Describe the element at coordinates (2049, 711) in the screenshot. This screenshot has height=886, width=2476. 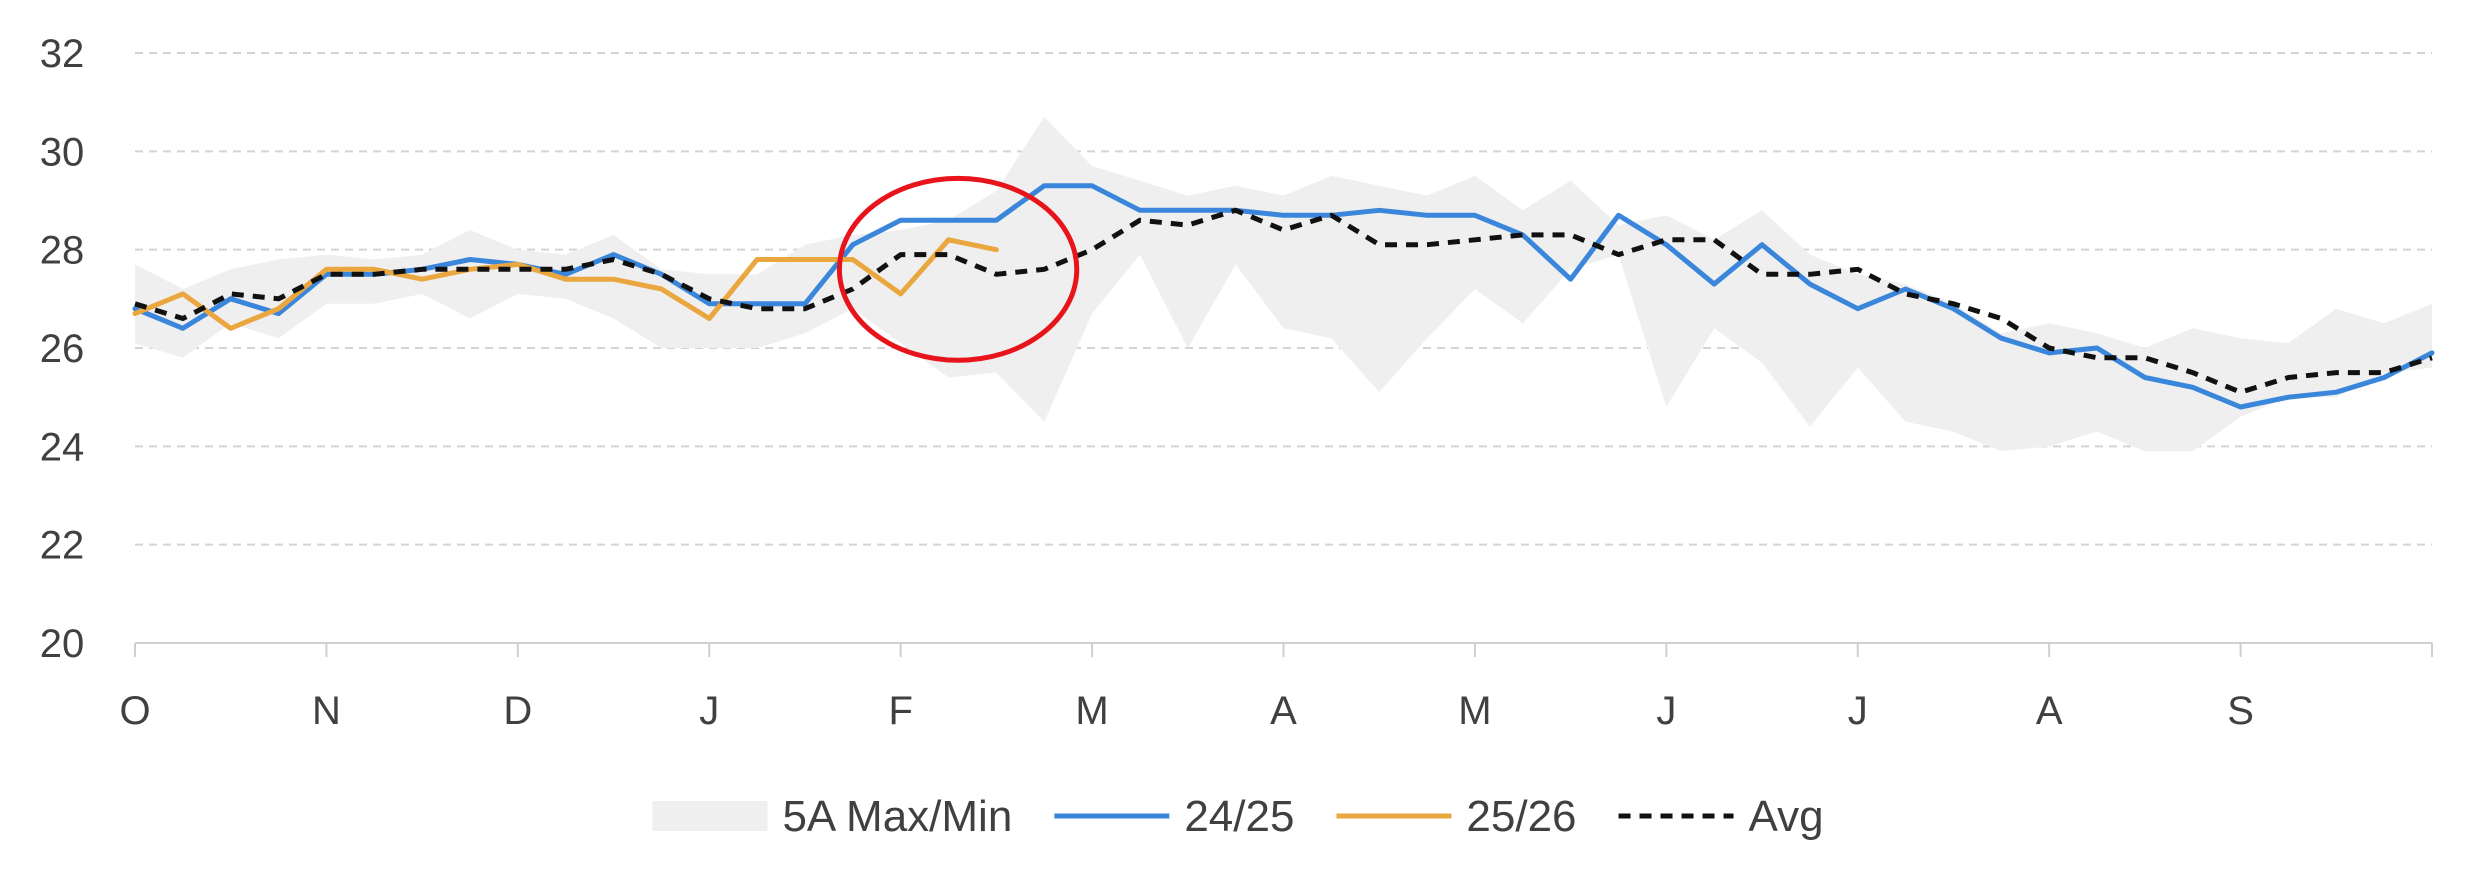
I see `x-tick-label-A-10: A` at that location.